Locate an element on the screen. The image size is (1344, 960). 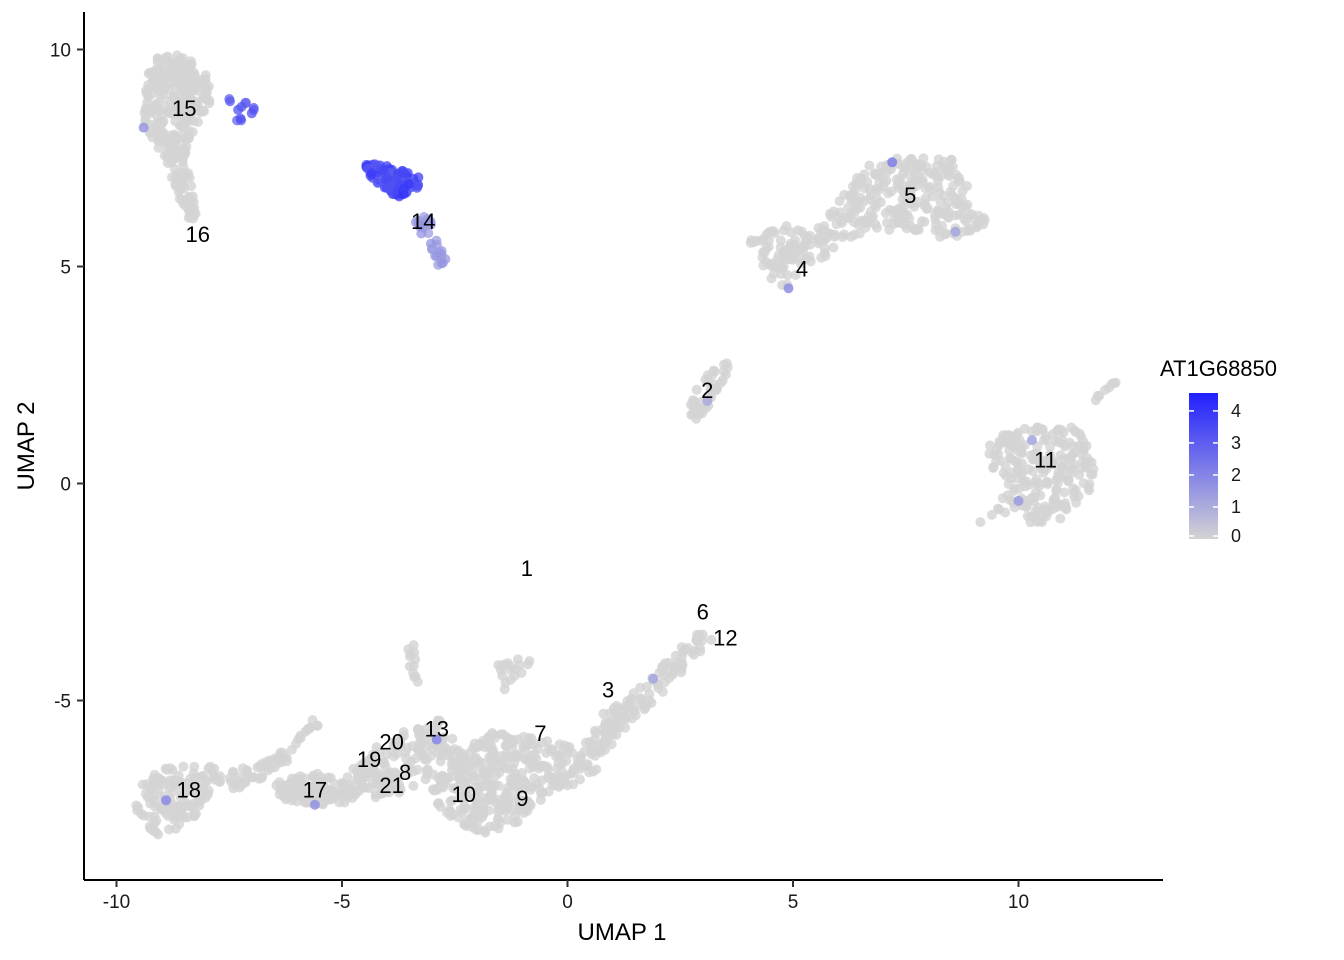
x-axis-ticks: -10 -5 0 5 10 is located at coordinates (566, 896).